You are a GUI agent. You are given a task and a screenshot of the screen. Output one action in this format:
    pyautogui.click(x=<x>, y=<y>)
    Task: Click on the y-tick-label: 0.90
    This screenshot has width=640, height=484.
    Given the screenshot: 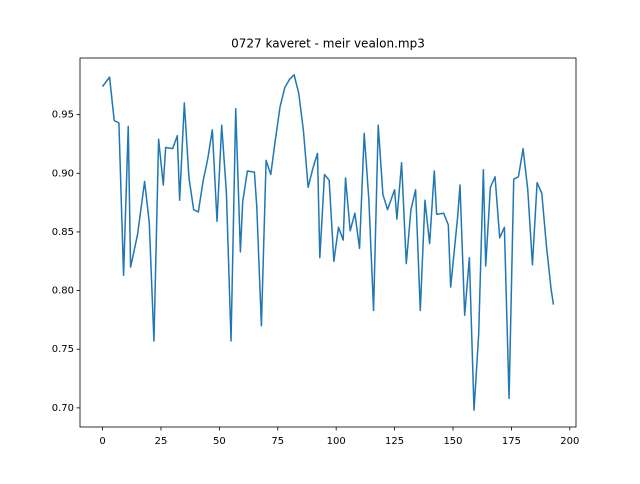 What is the action you would take?
    pyautogui.click(x=63, y=173)
    